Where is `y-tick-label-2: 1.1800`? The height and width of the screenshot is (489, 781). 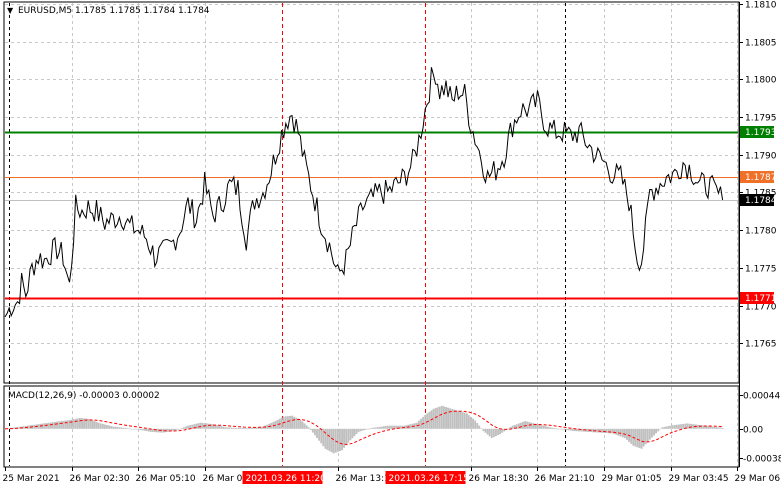
y-tick-label-2: 1.1800 is located at coordinates (761, 81).